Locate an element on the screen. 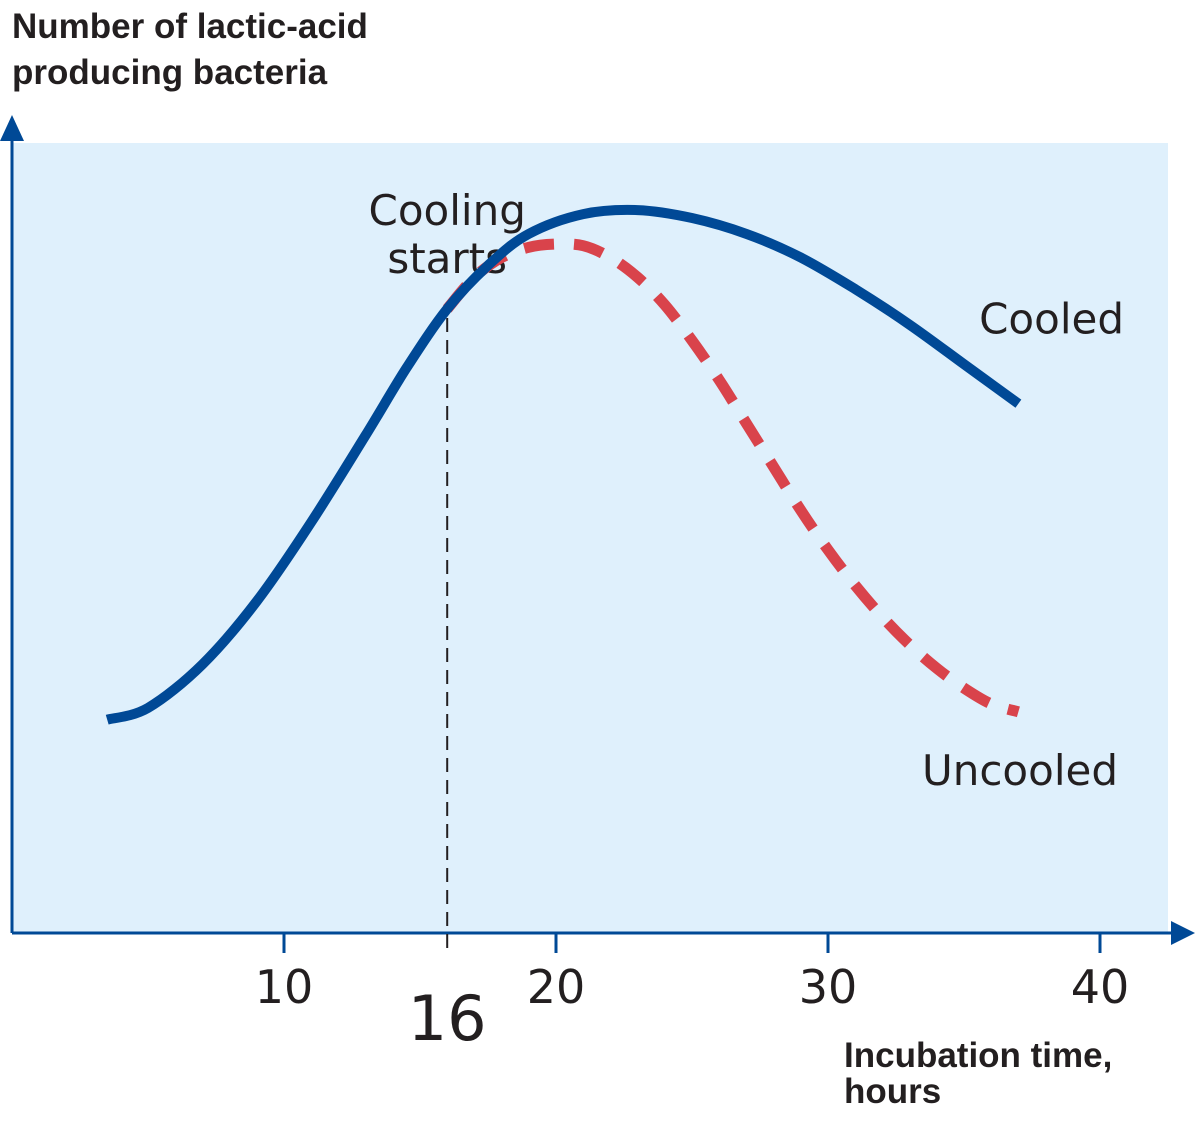 This screenshot has height=1122, width=1200. x-axis-title-line-2: hours is located at coordinates (893, 1091).